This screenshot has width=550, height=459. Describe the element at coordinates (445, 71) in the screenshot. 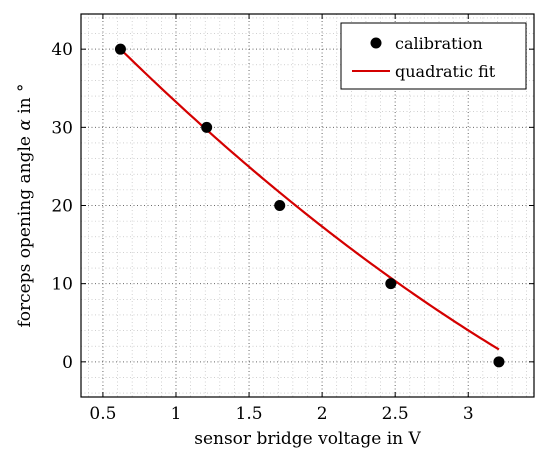

I see `legend-fit-label: quadratic fit` at that location.